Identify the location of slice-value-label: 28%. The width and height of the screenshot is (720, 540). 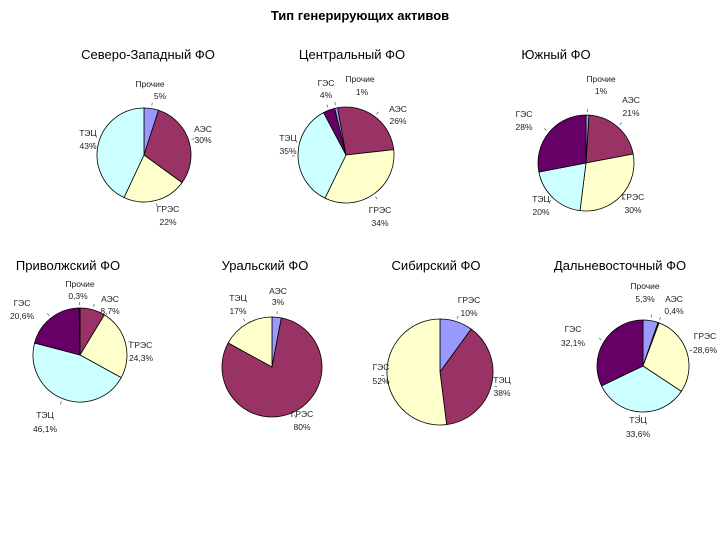
(523, 127).